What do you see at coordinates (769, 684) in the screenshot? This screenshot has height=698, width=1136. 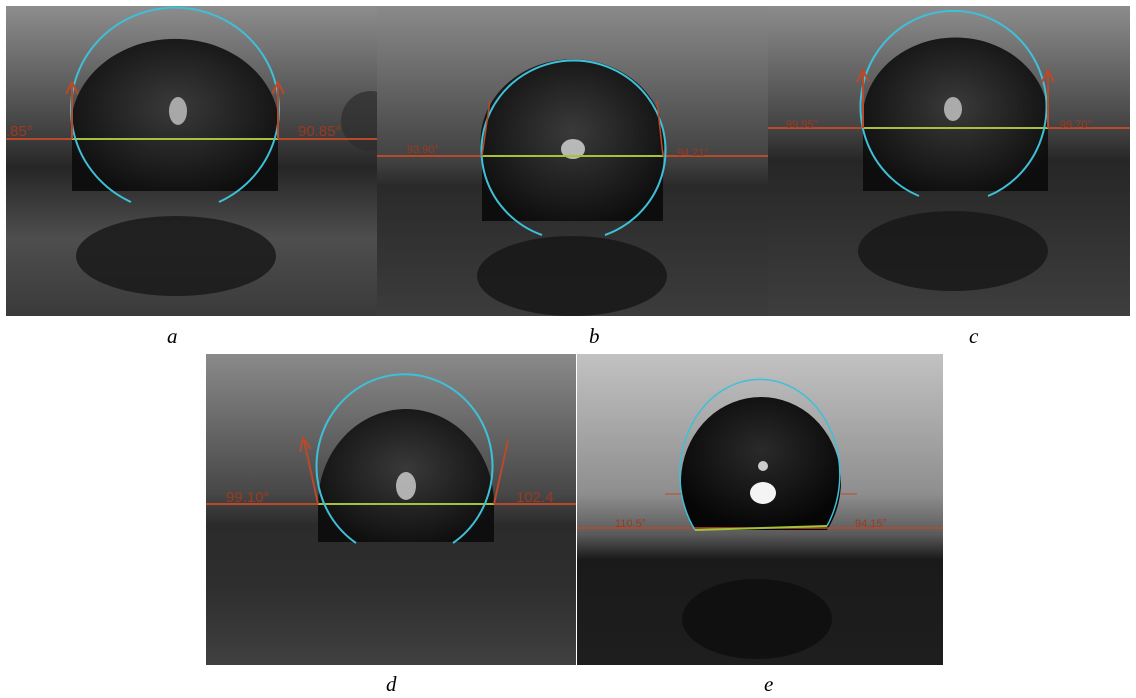 I see `caption-e: e` at bounding box center [769, 684].